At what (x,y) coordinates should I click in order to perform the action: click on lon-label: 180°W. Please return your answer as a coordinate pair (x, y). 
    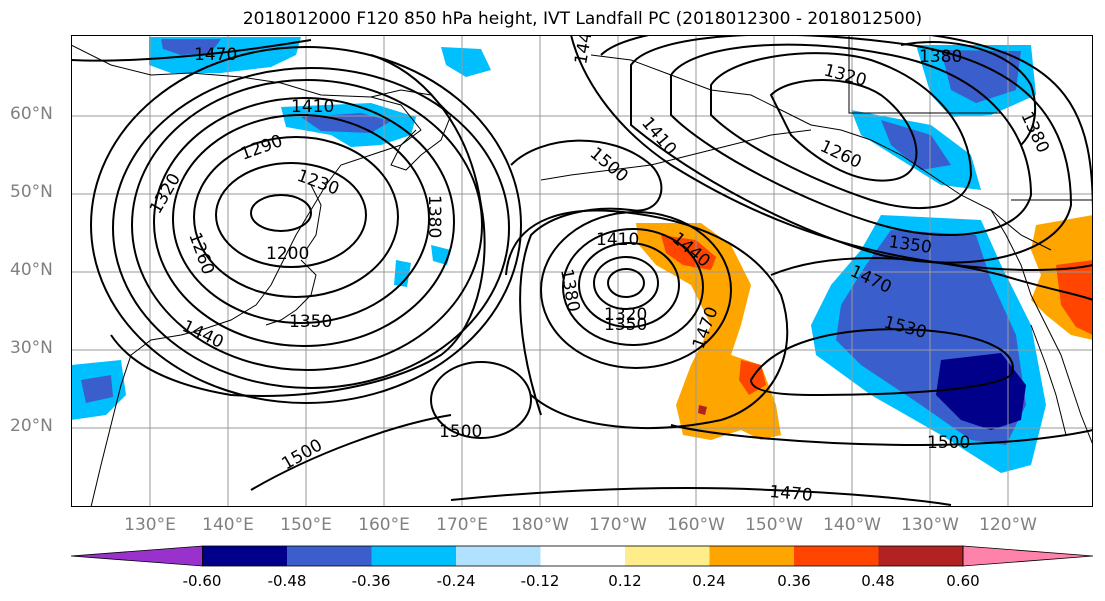
    Looking at the image, I should click on (540, 525).